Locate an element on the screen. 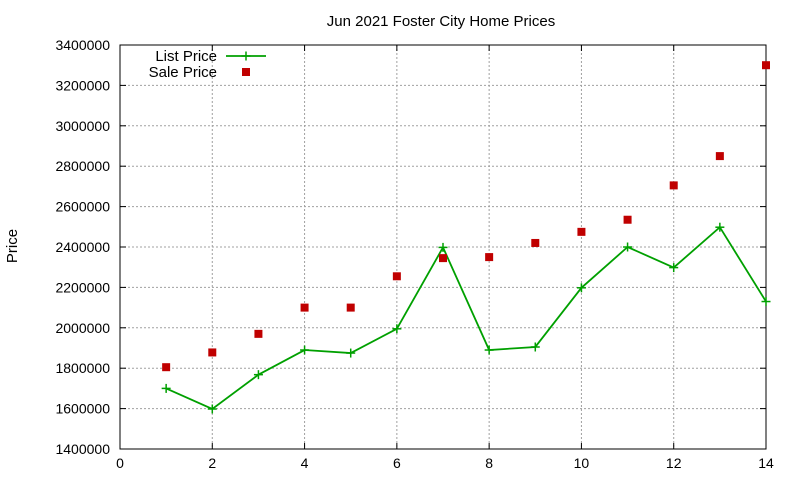  x-tick-label: 0 is located at coordinates (120, 463).